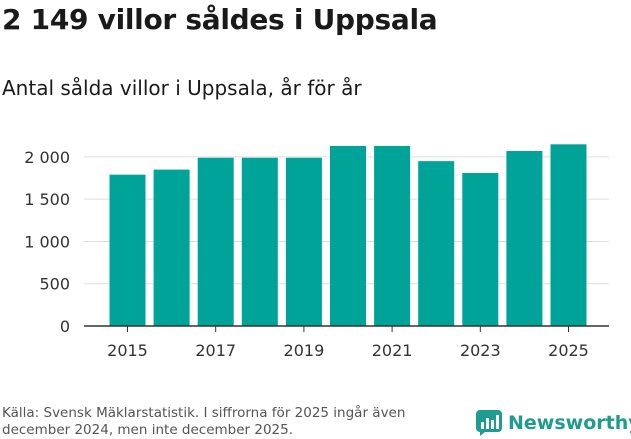 The width and height of the screenshot is (631, 439). Describe the element at coordinates (436, 243) in the screenshot. I see `bar-2022` at that location.